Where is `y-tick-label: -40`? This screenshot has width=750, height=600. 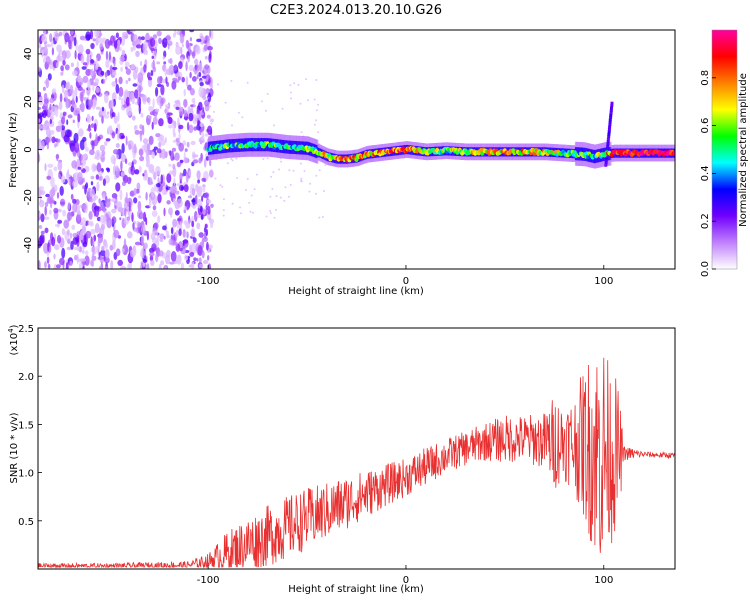 y-tick-label: -40 is located at coordinates (28, 245).